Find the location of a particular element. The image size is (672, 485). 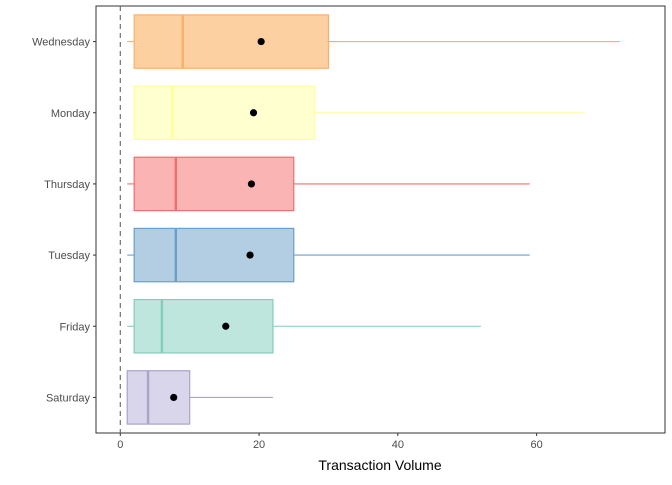

x-tick-label-60: 60 is located at coordinates (537, 445).